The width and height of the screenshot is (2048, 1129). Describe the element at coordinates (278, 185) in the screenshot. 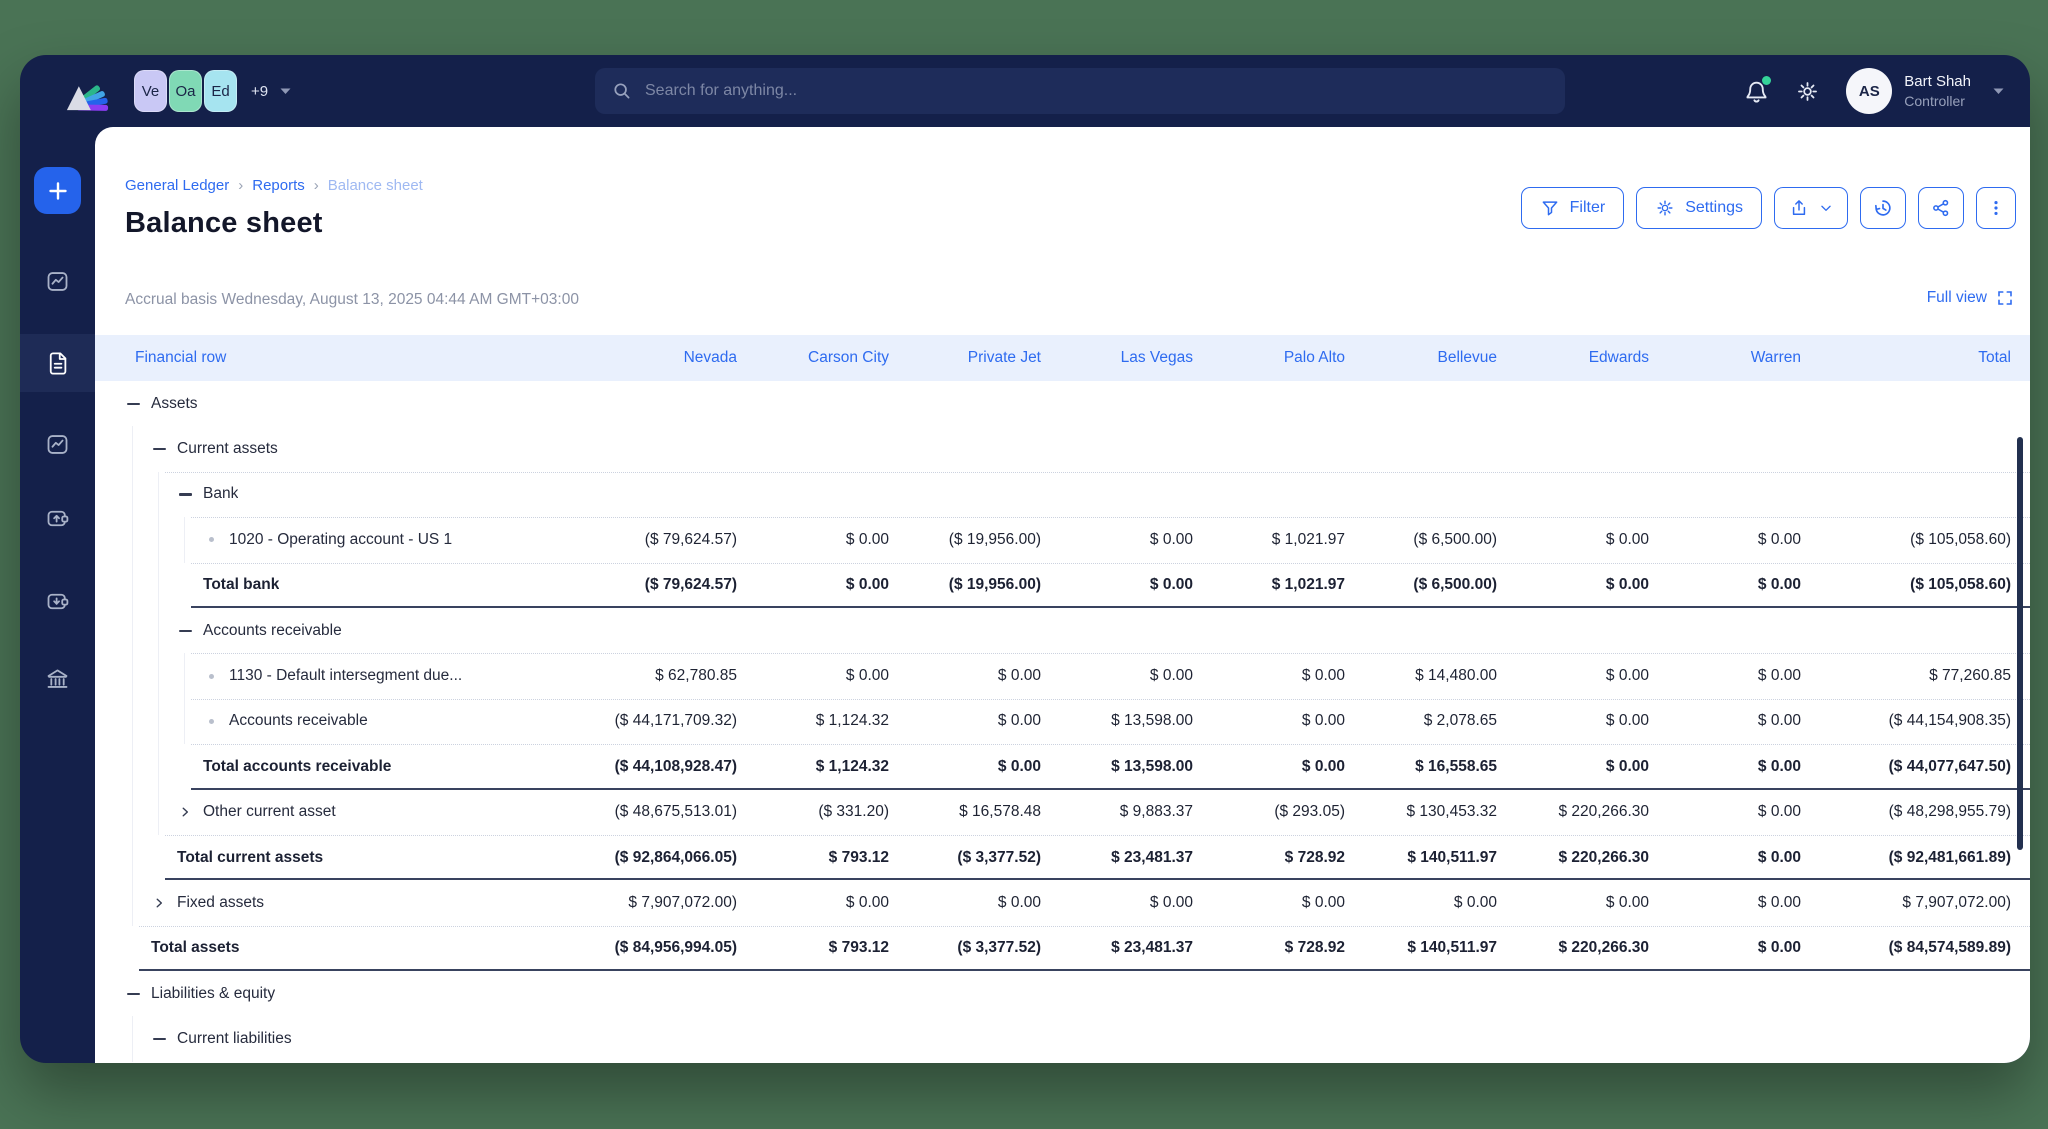

I see `breadcrumb-link-reports: Reports` at that location.